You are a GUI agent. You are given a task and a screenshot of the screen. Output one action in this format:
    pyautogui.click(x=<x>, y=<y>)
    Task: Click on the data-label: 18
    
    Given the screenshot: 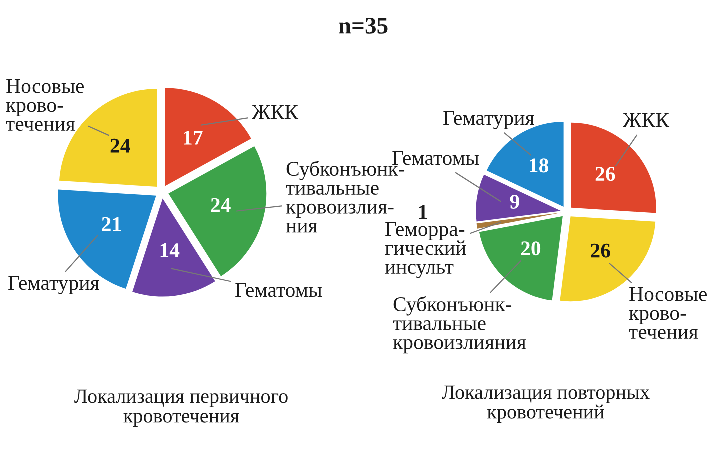 What is the action you would take?
    pyautogui.click(x=539, y=165)
    